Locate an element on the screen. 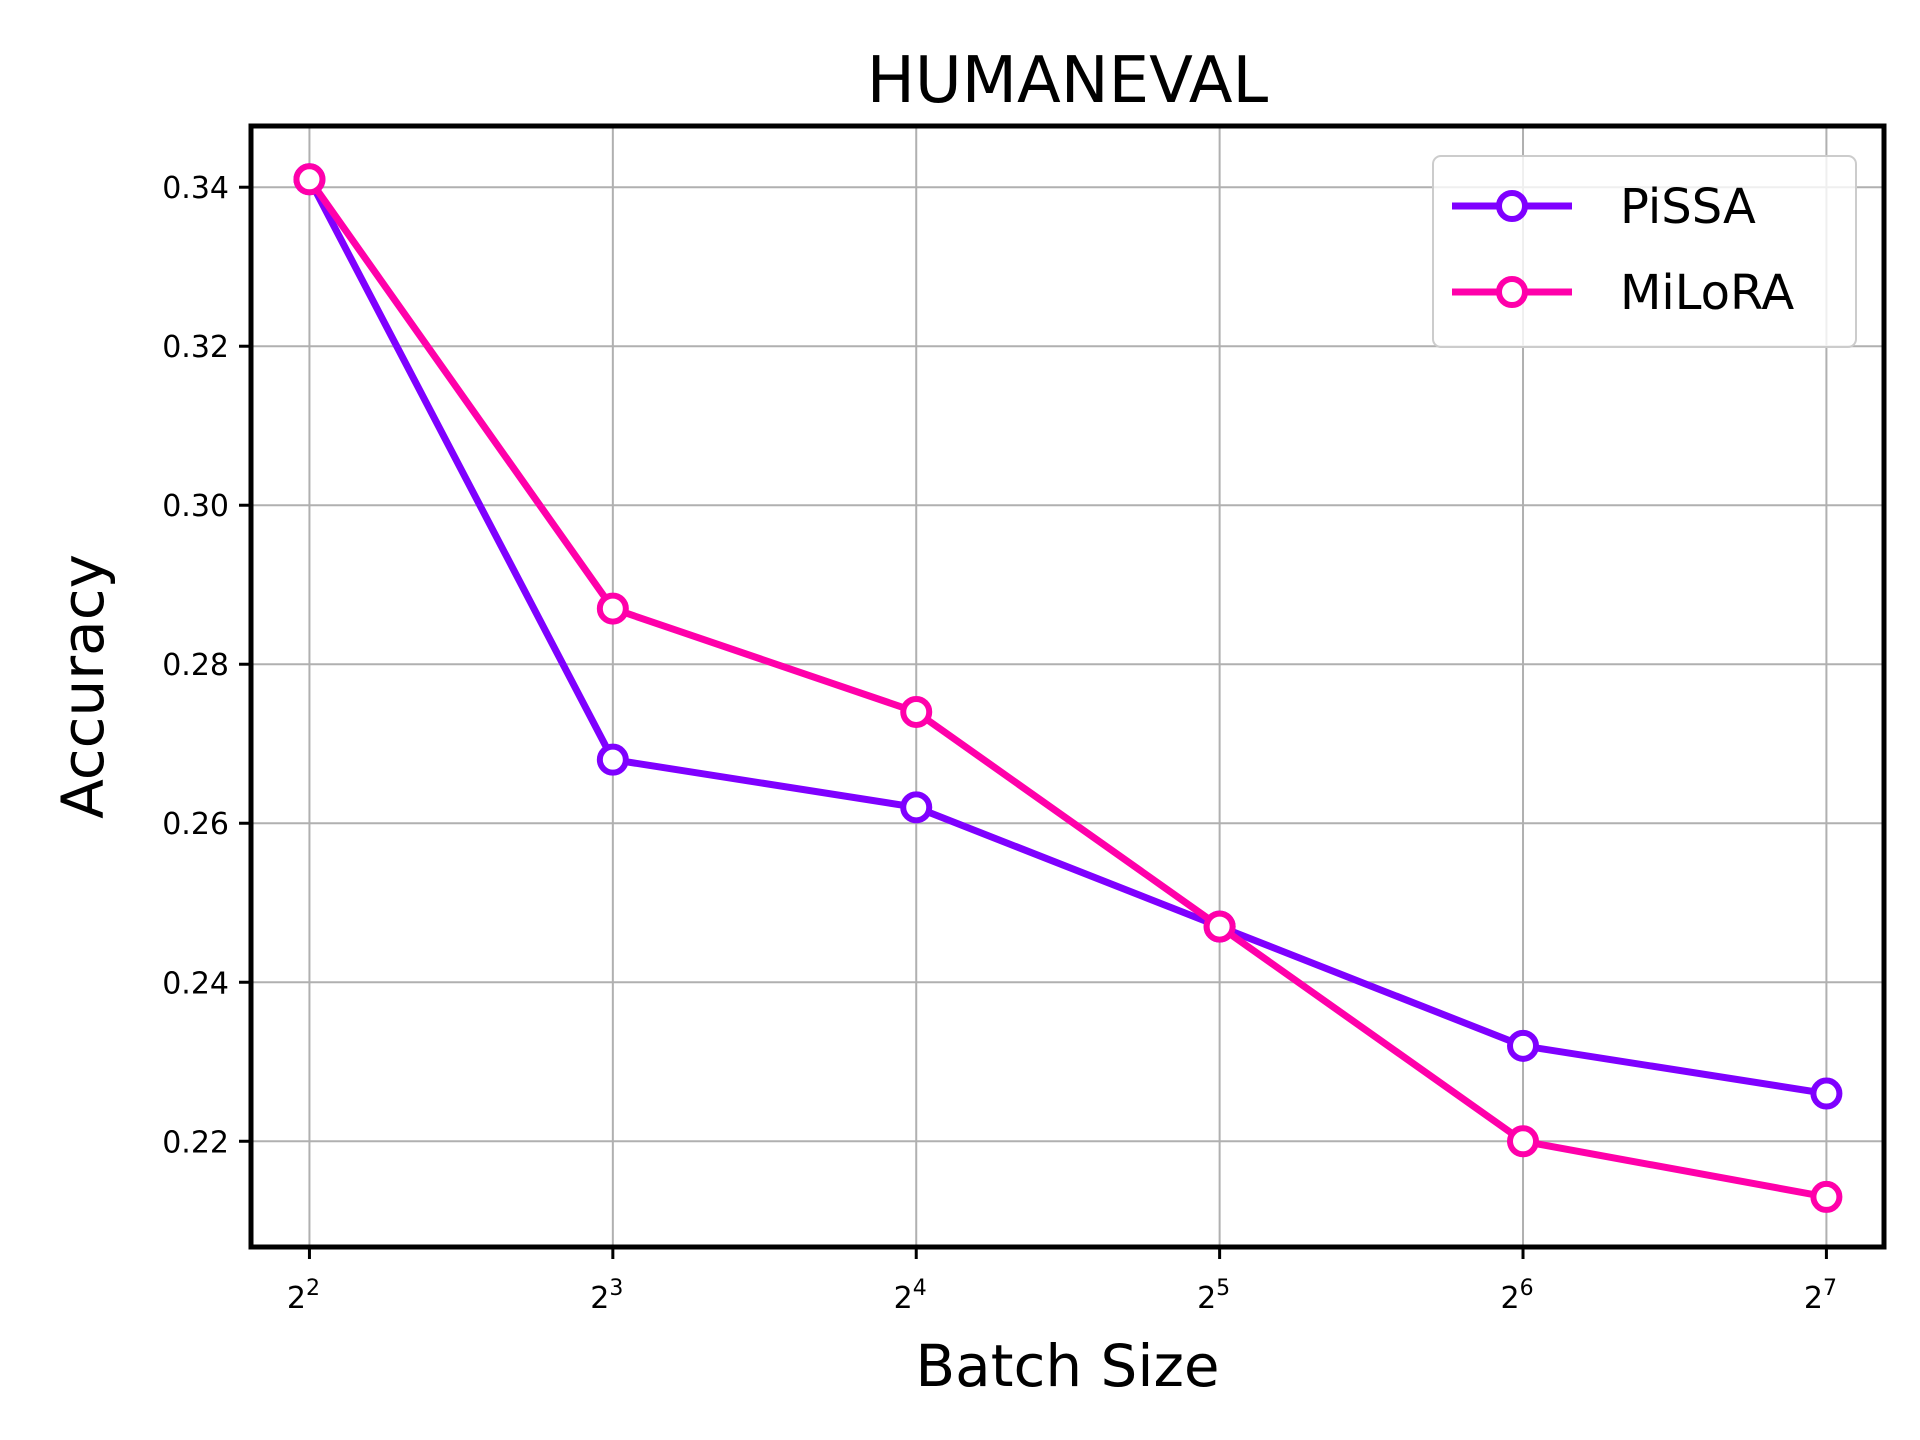 The width and height of the screenshot is (1920, 1440). x-tick-label: 22 is located at coordinates (303, 1296).